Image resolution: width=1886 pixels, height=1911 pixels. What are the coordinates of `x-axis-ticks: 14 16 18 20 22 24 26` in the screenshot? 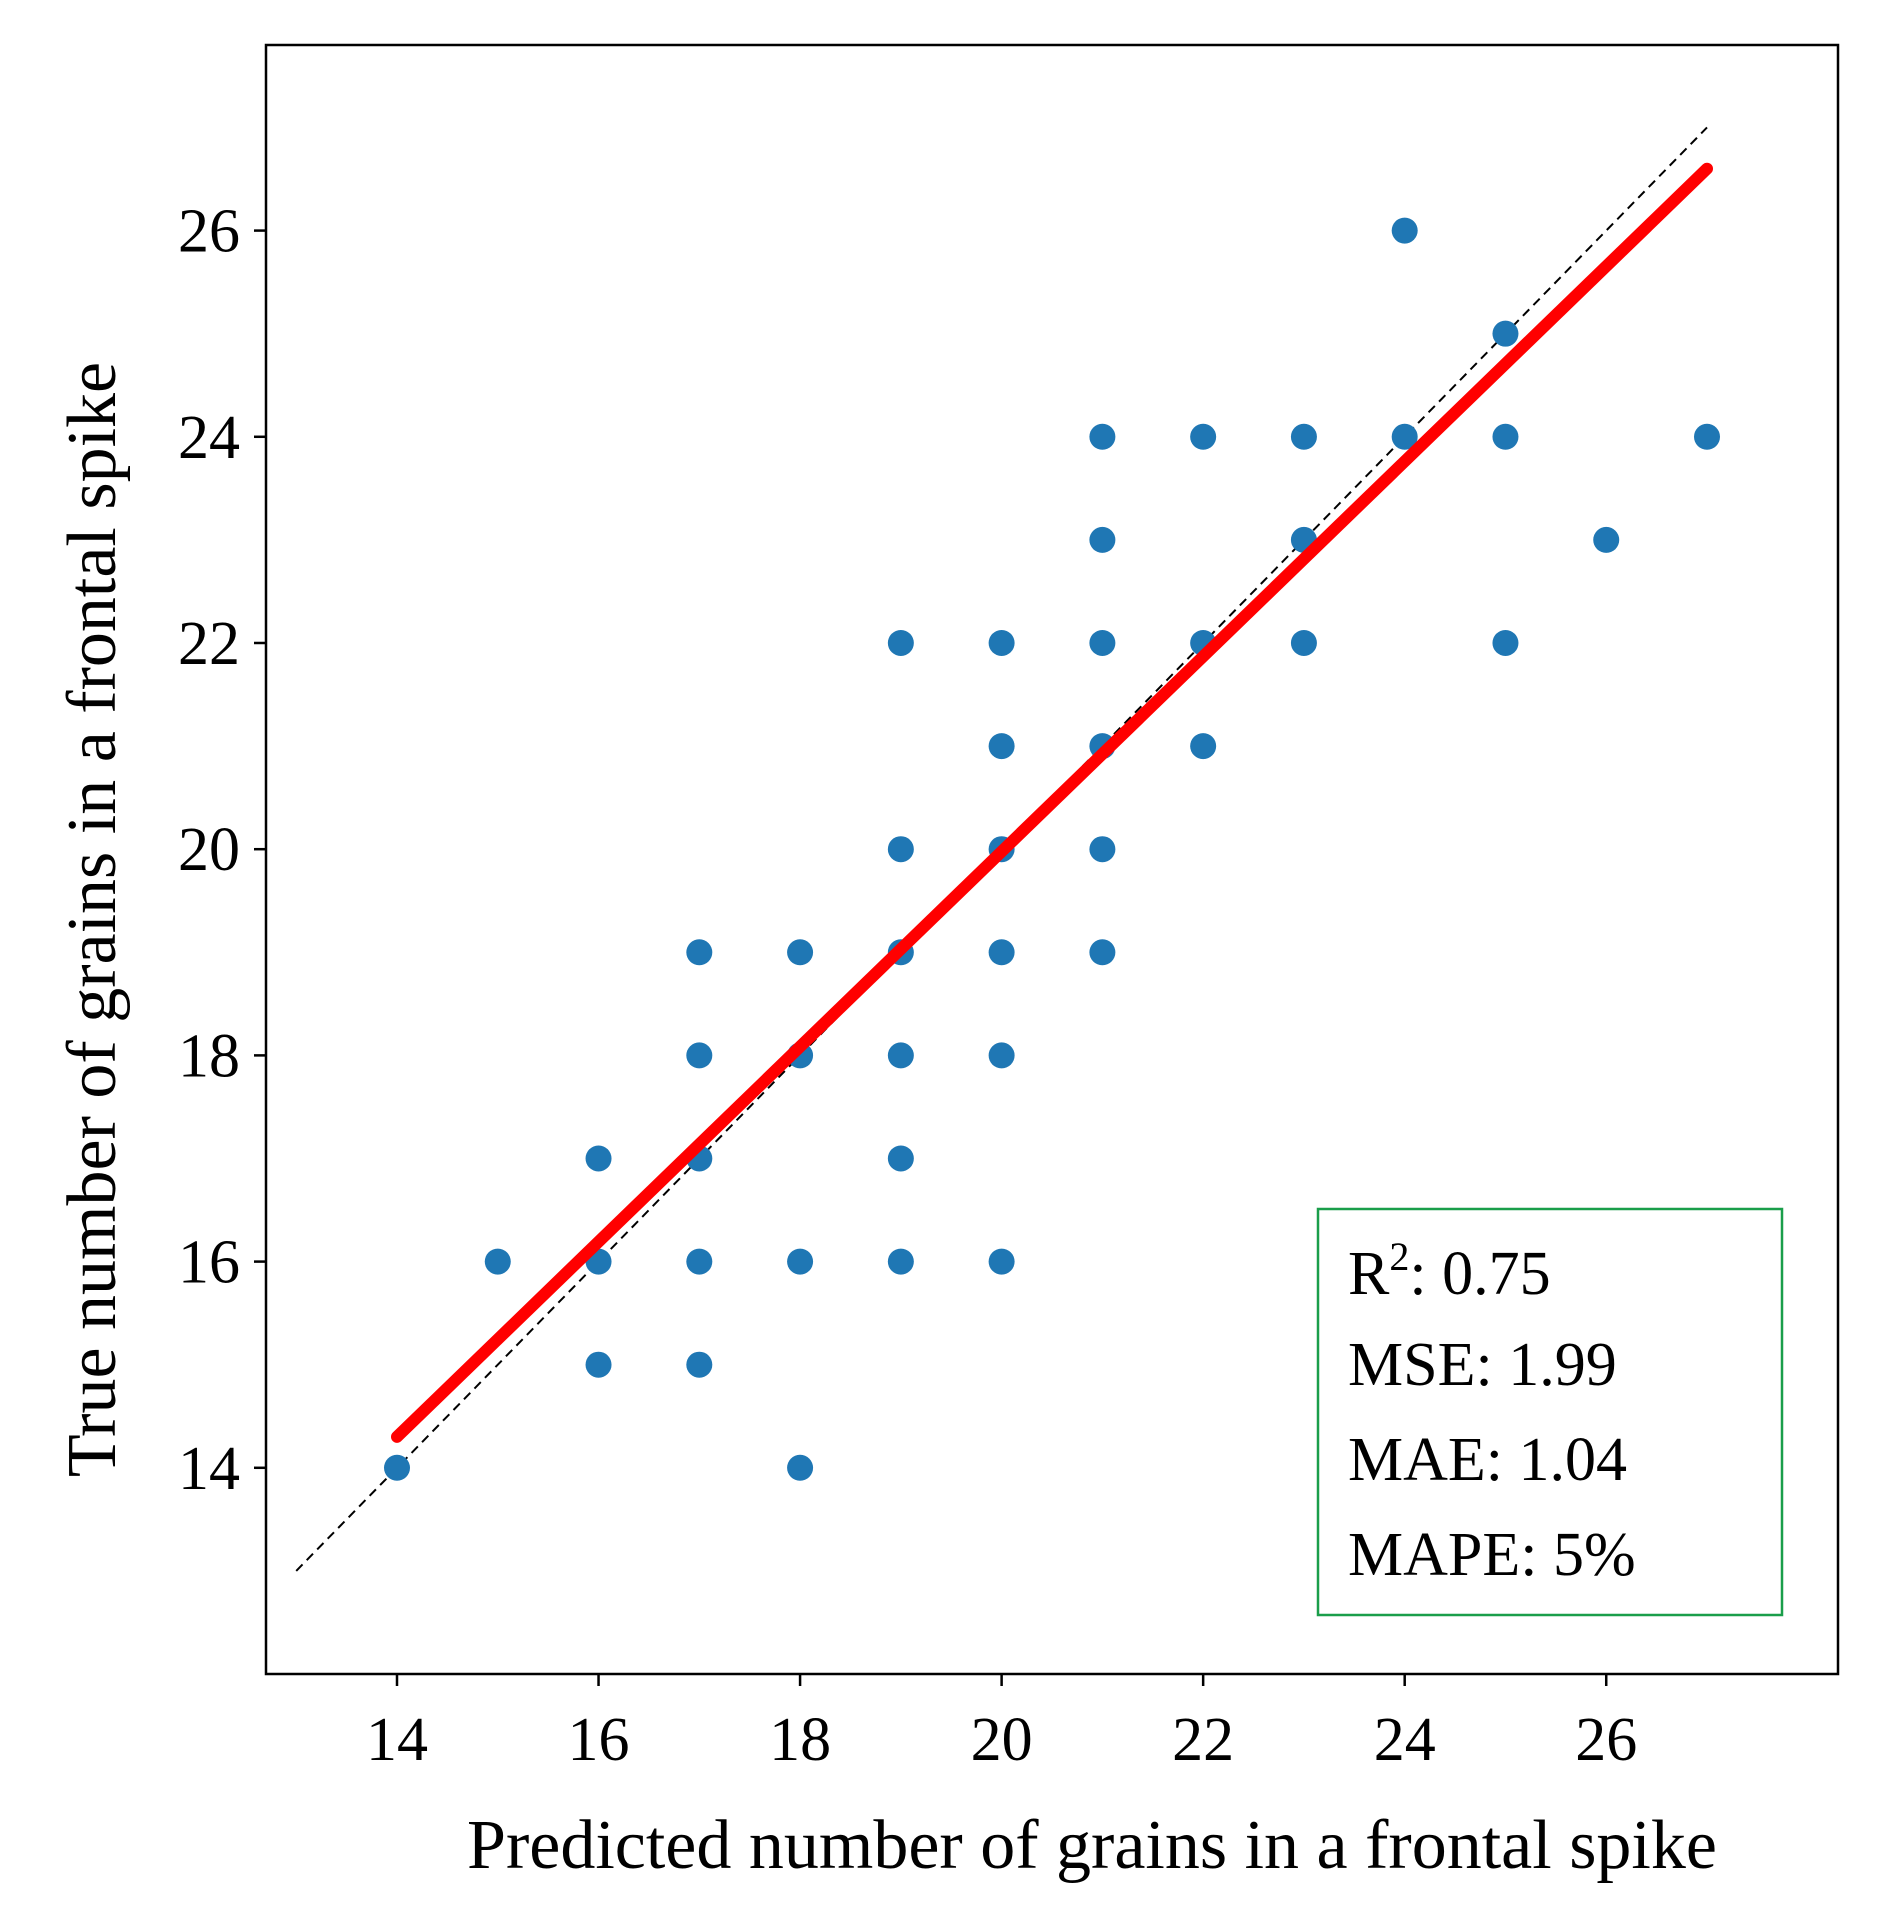 It's located at (1001, 1724).